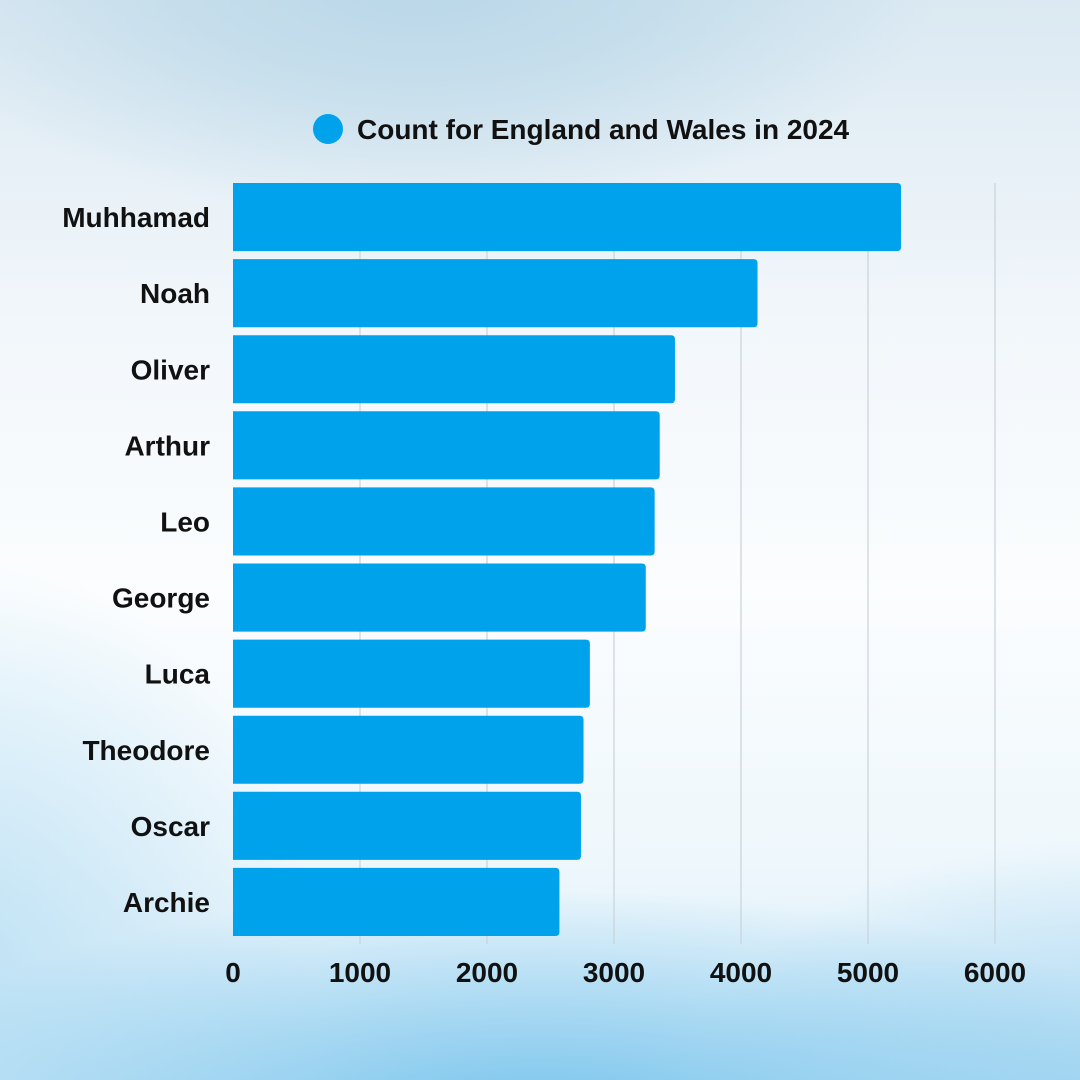 This screenshot has width=1080, height=1080. I want to click on category-label: Oscar, so click(170, 826).